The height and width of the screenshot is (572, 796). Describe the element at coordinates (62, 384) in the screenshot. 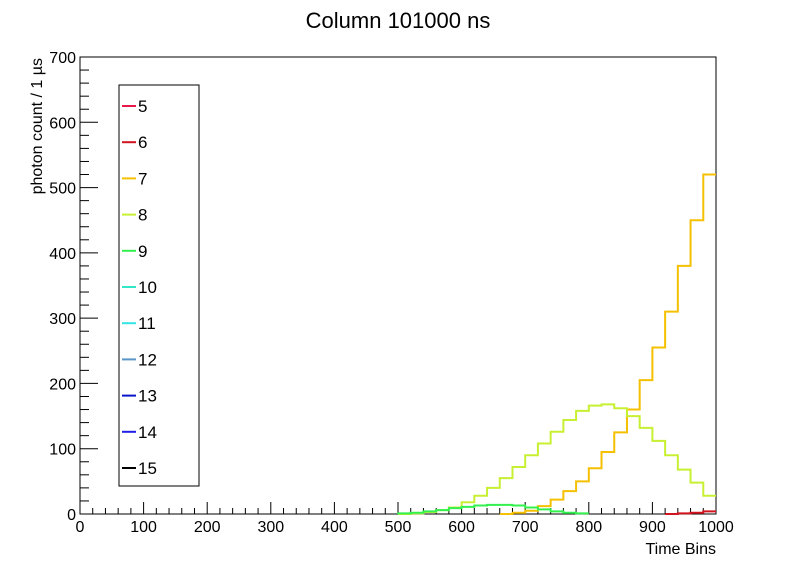

I see `y-tick-label: 200` at that location.